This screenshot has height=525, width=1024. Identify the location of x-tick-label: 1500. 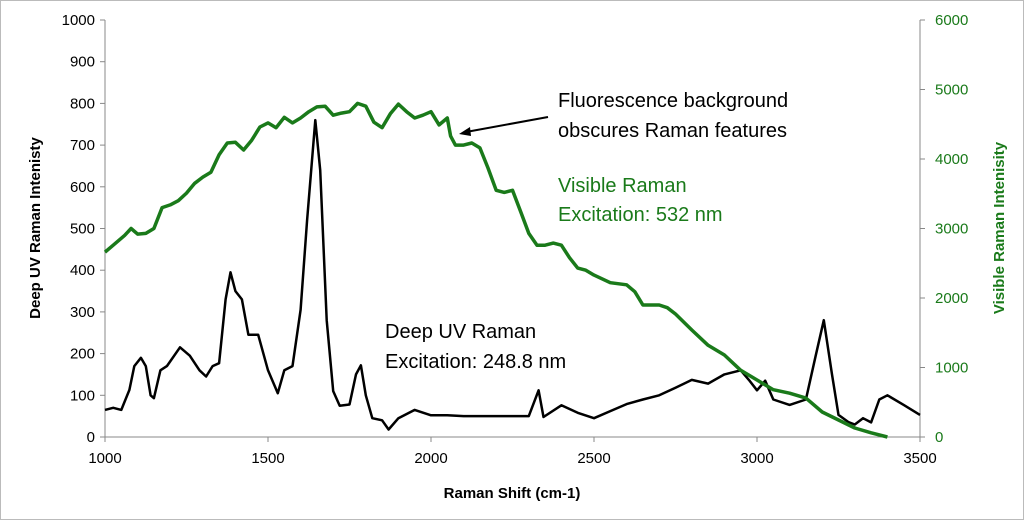
(267, 458).